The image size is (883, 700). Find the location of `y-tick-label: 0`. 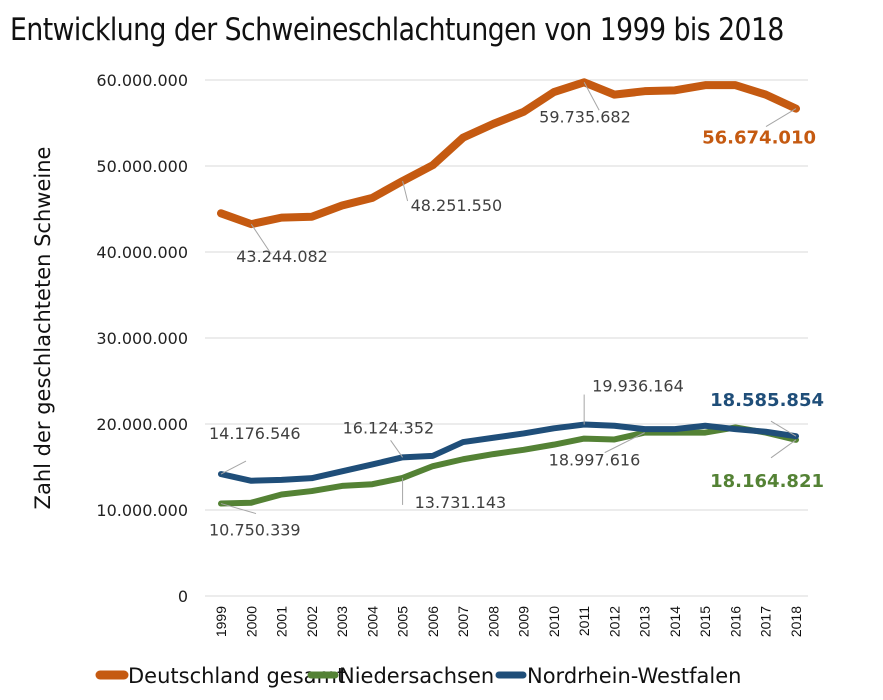

y-tick-label: 0 is located at coordinates (183, 596).